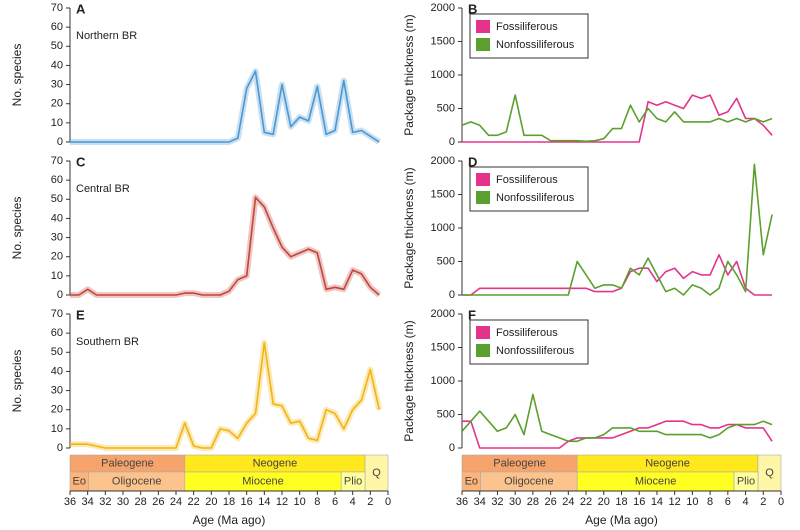 The height and width of the screenshot is (530, 800). What do you see at coordinates (57, 218) in the screenshot?
I see `y-tick-label: 40` at bounding box center [57, 218].